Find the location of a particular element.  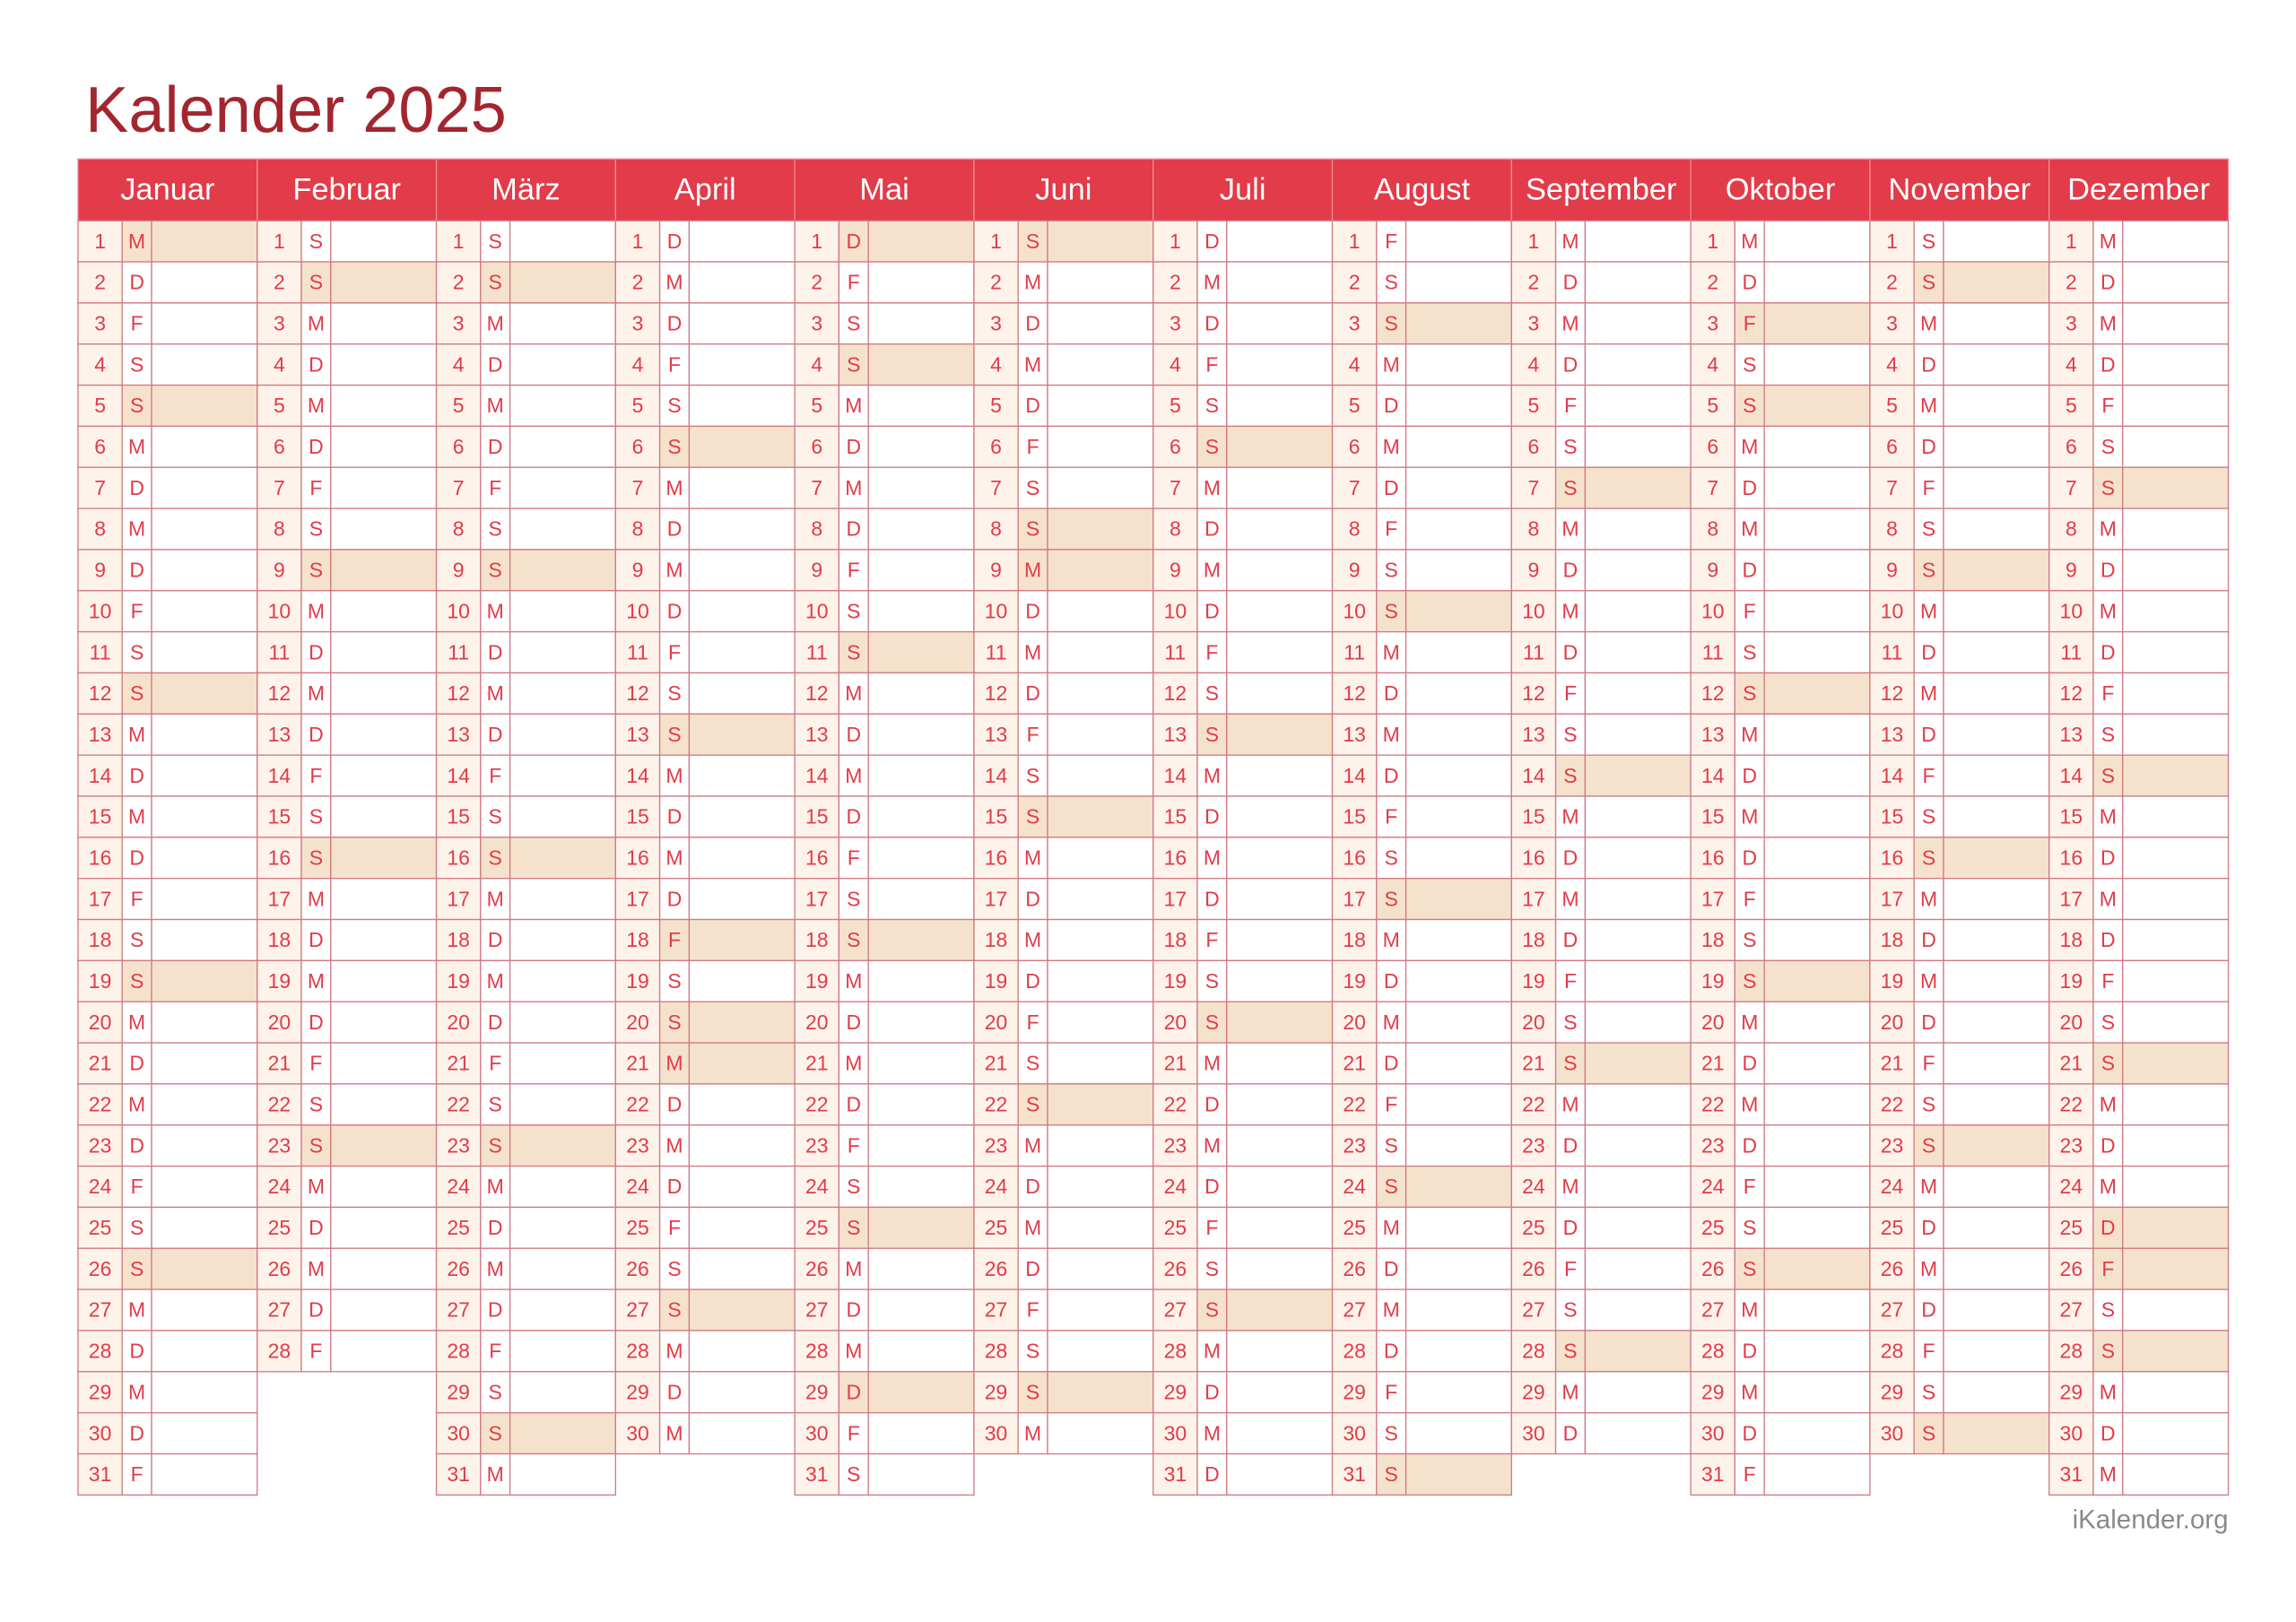

day-number: 24 is located at coordinates (279, 1186).